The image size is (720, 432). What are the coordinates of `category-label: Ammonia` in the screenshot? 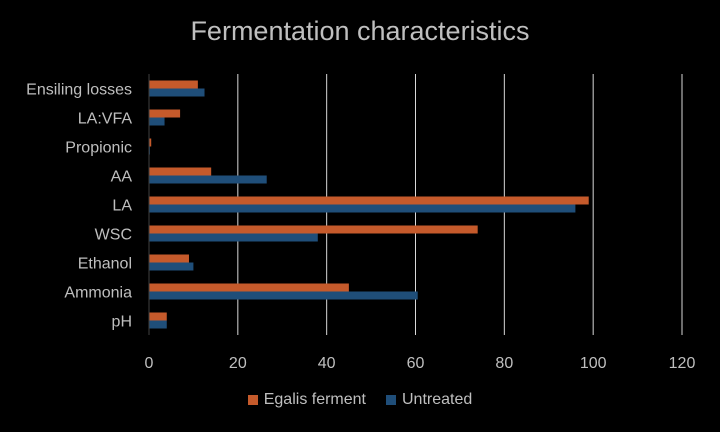 It's located at (98, 293).